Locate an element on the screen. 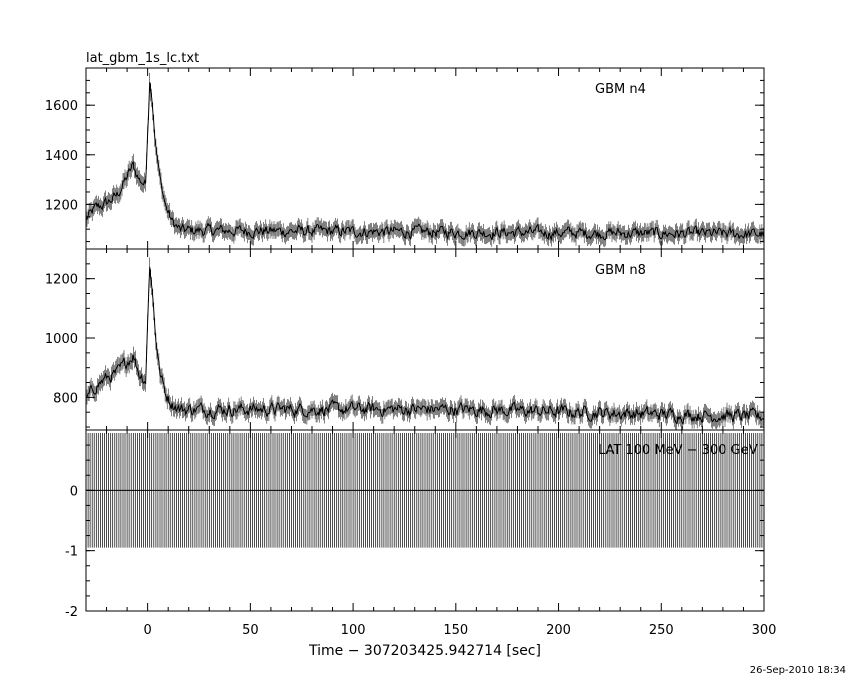  x-tick-label: 0 is located at coordinates (147, 630).